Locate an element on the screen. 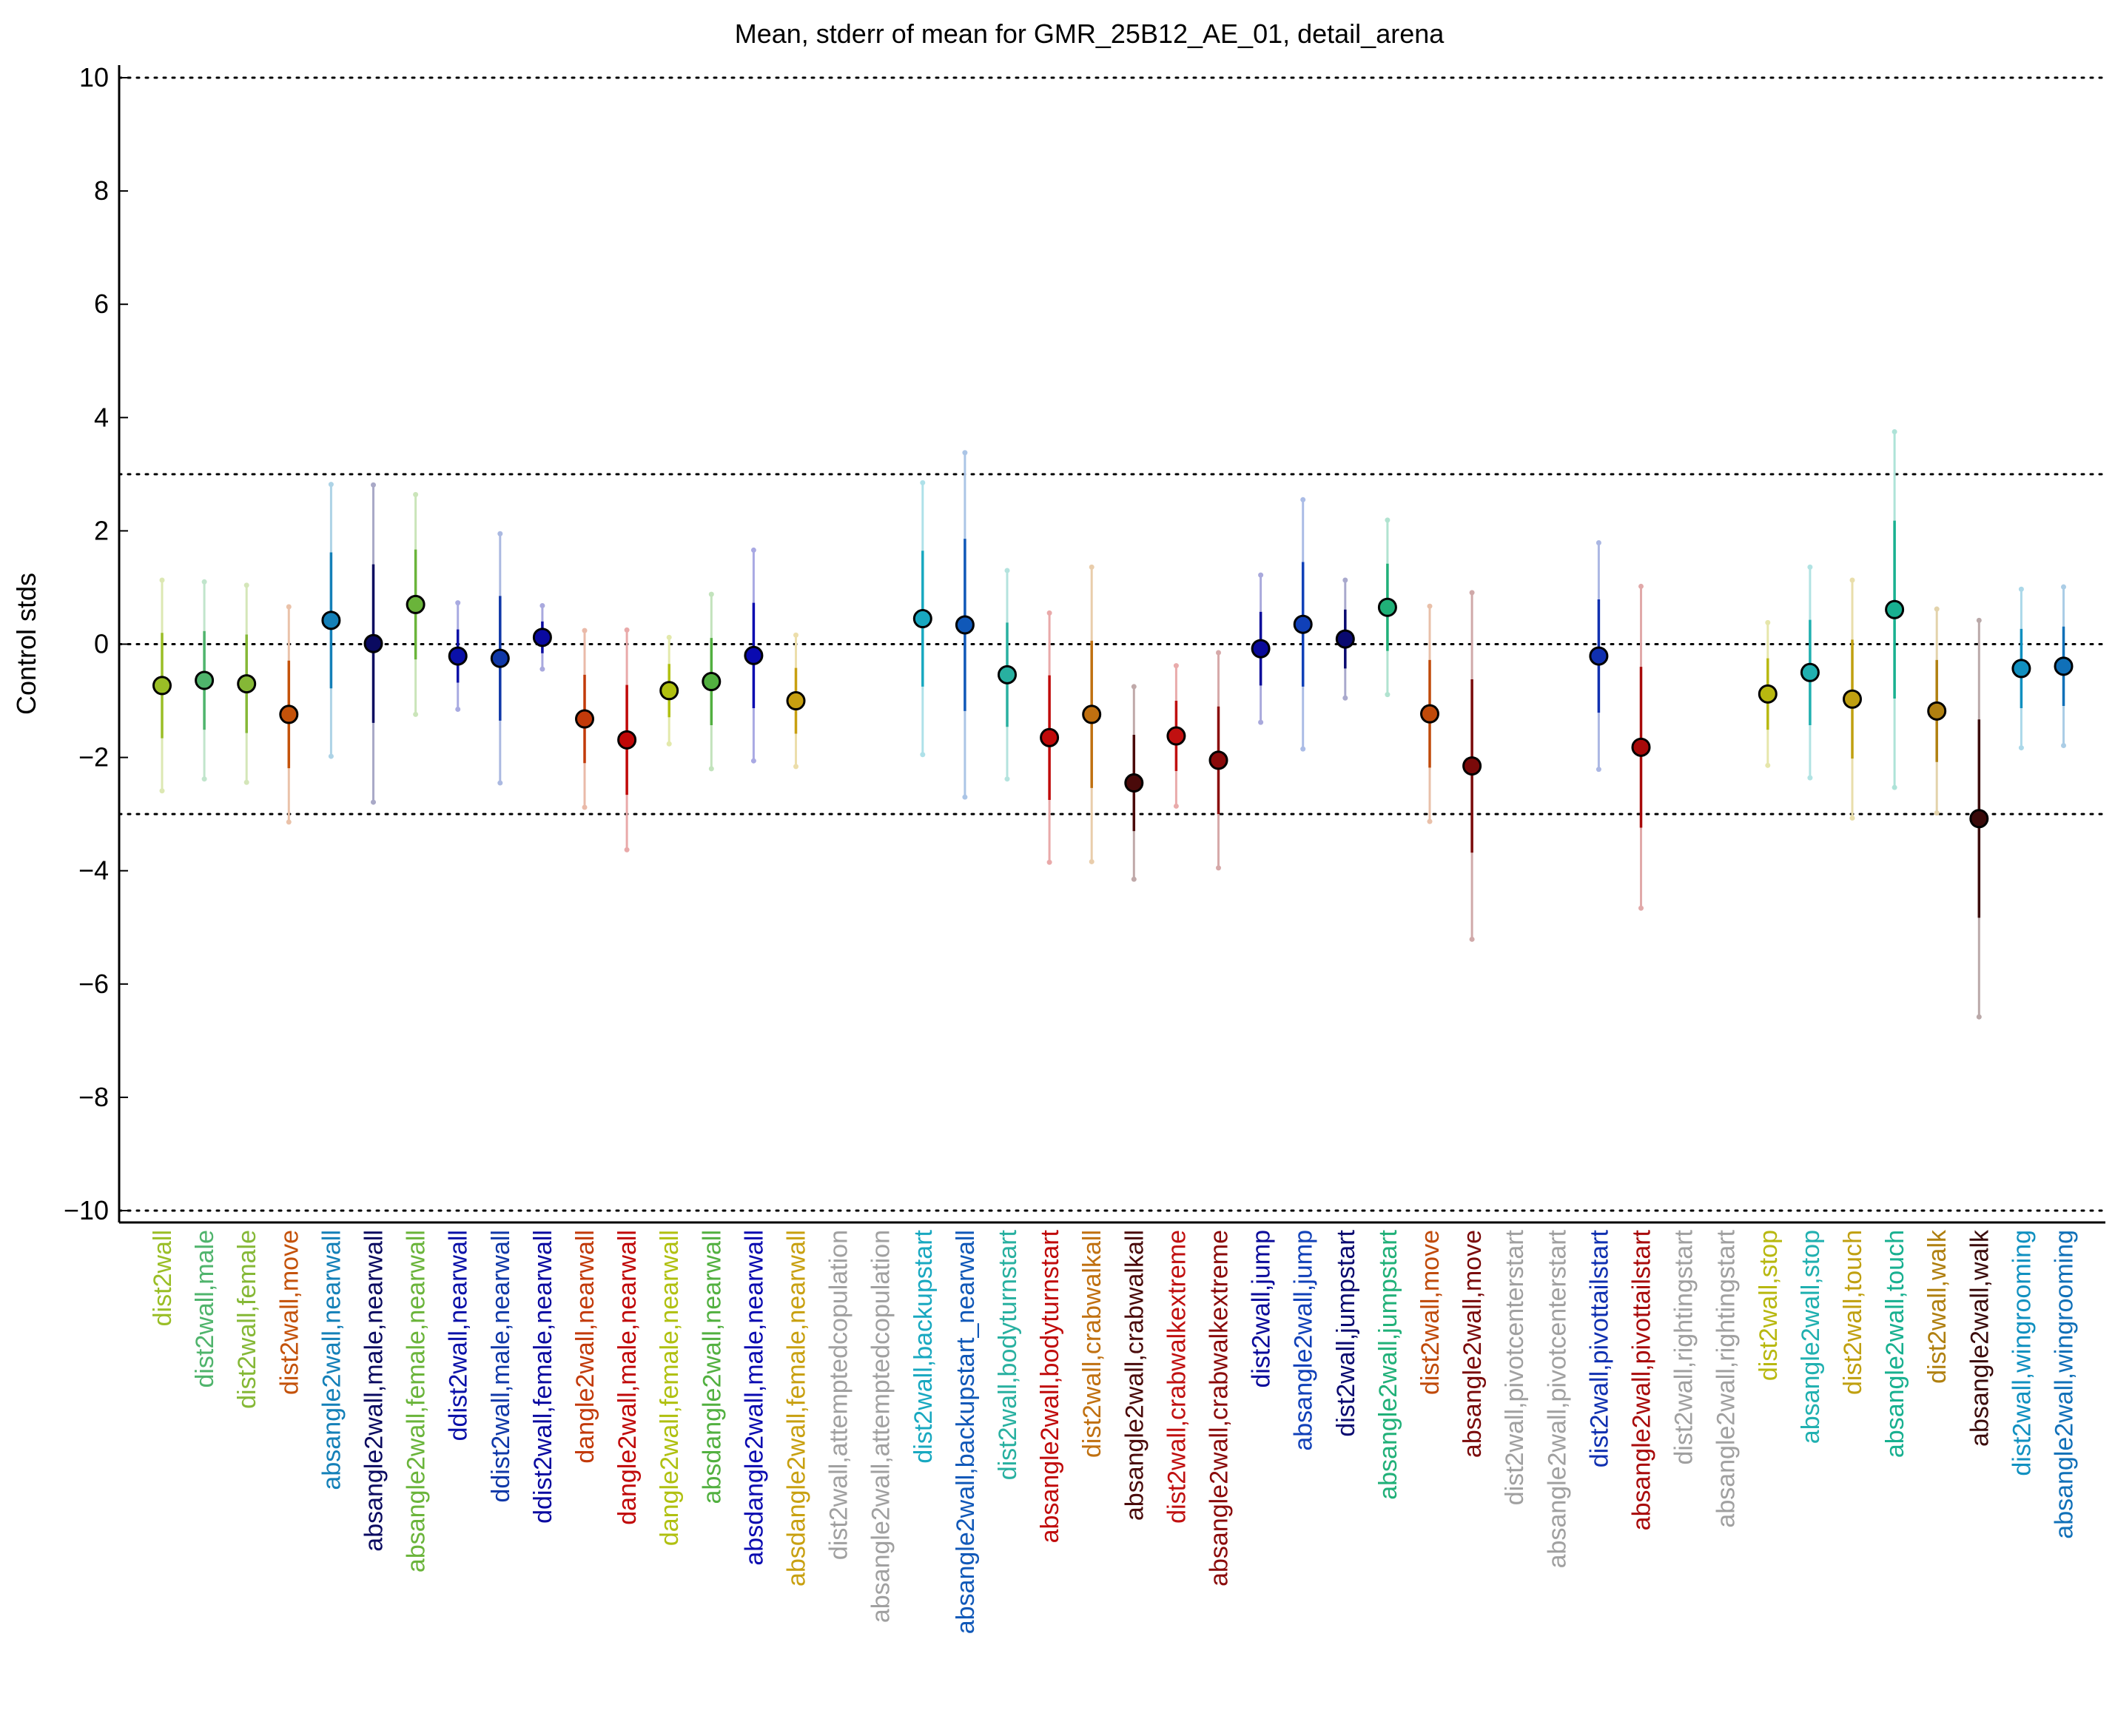  mean-points is located at coordinates (1113, 712).